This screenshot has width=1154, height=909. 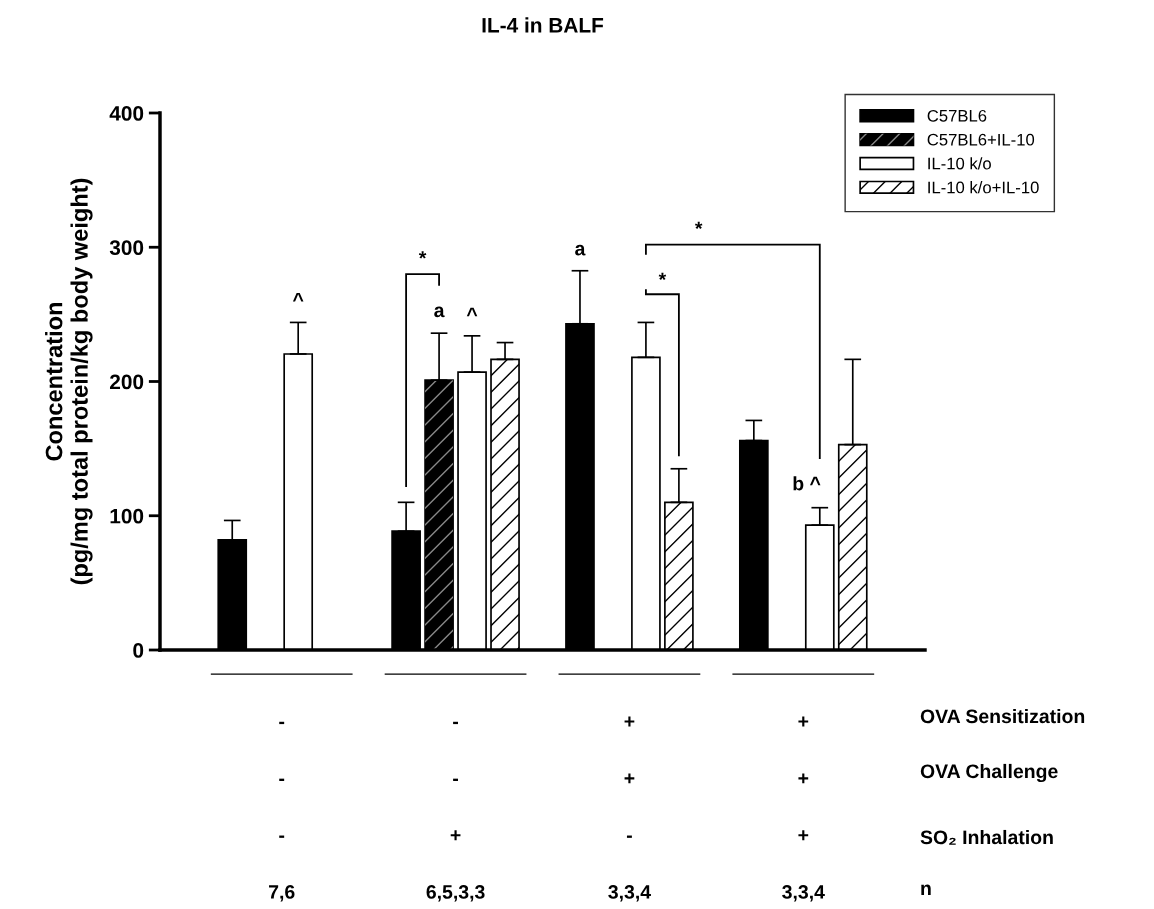 What do you see at coordinates (127, 516) in the screenshot?
I see `y-tick-label: 100` at bounding box center [127, 516].